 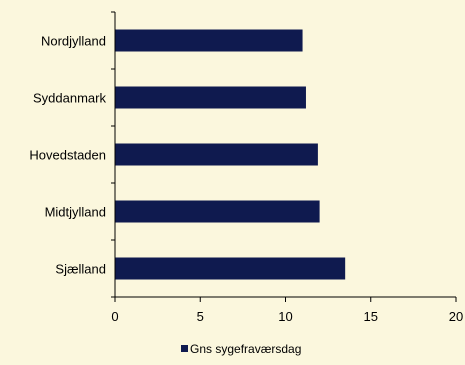 What do you see at coordinates (216, 154) in the screenshot?
I see `bar-hovedstaden` at bounding box center [216, 154].